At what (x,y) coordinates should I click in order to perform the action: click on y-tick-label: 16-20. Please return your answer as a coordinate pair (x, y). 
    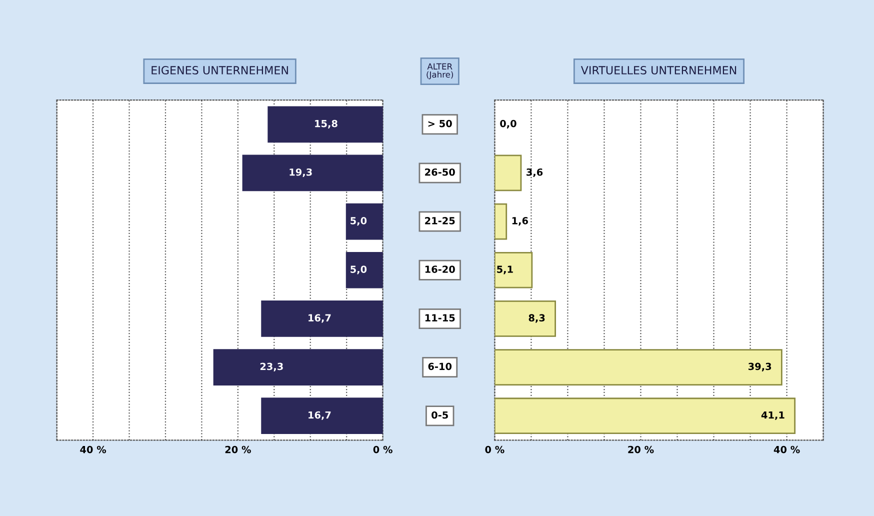
    Looking at the image, I should click on (440, 269).